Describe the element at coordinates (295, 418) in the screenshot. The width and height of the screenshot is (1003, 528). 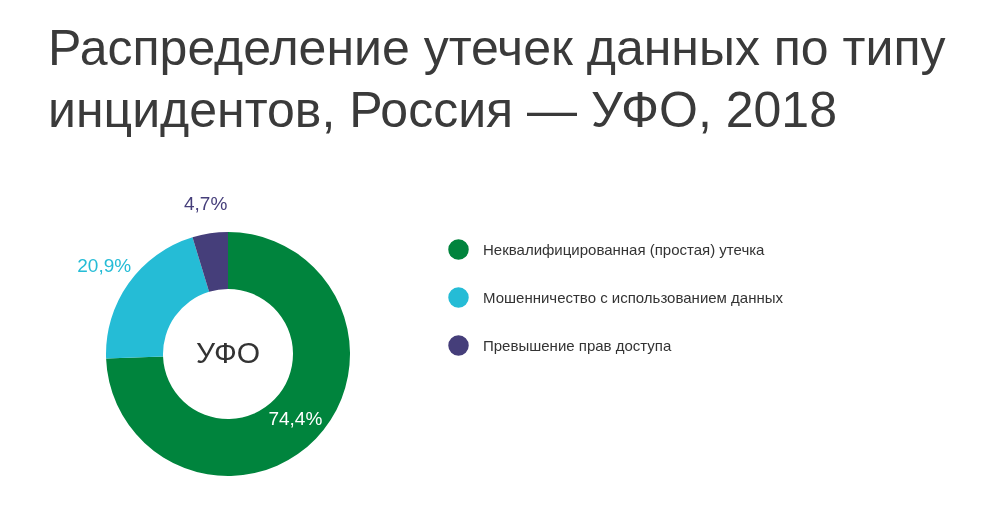
I see `data-label: 74,4%` at that location.